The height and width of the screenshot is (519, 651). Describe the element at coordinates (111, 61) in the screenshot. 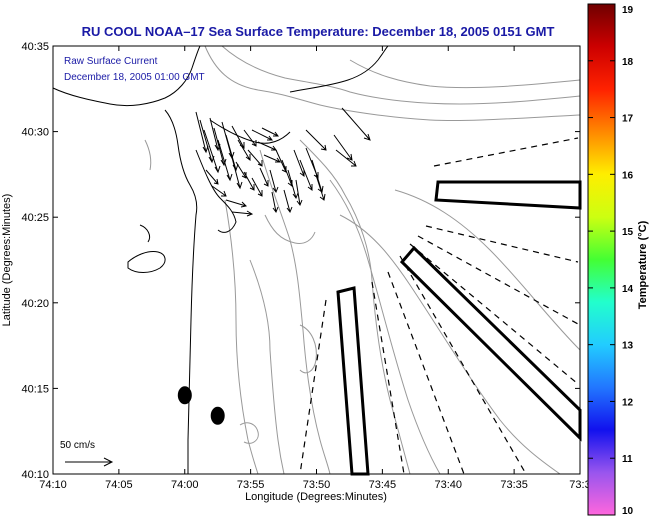

I see `current-annotation-line1: Raw Surface Current` at that location.